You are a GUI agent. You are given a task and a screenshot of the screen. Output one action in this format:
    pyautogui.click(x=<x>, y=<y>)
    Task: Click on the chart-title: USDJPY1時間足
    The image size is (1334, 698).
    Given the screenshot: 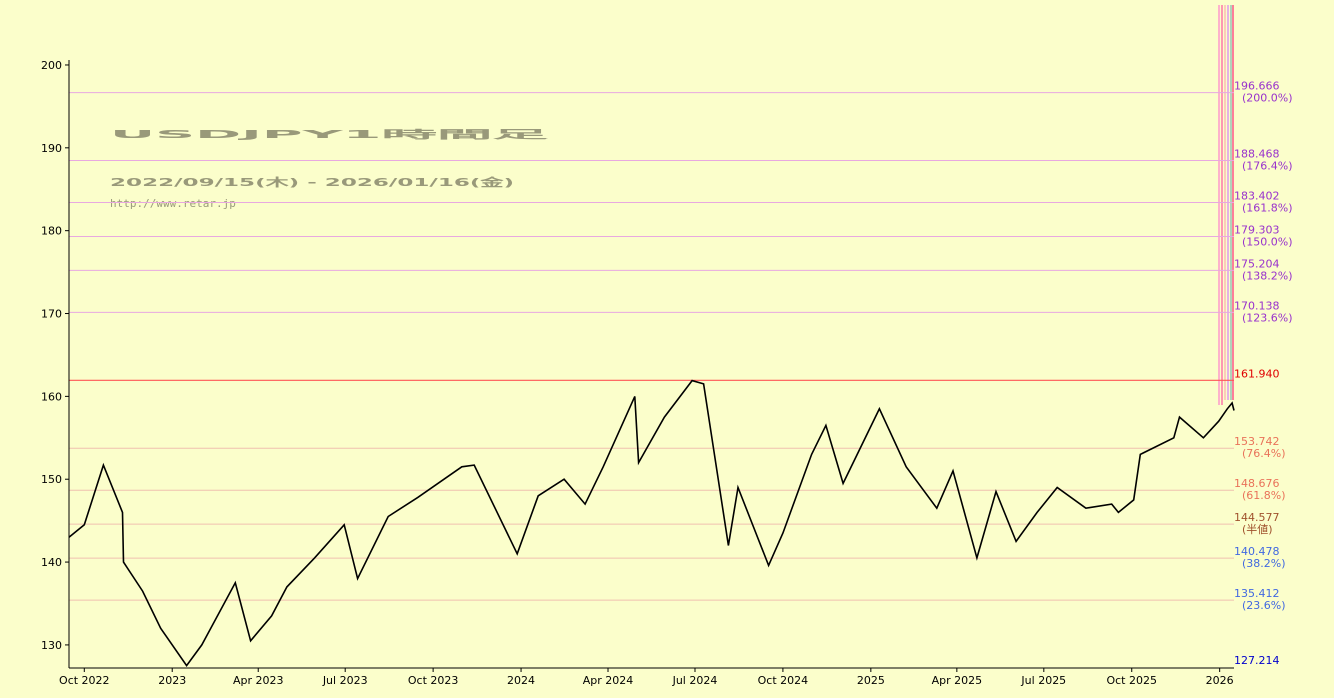 What is the action you would take?
    pyautogui.click(x=331, y=134)
    